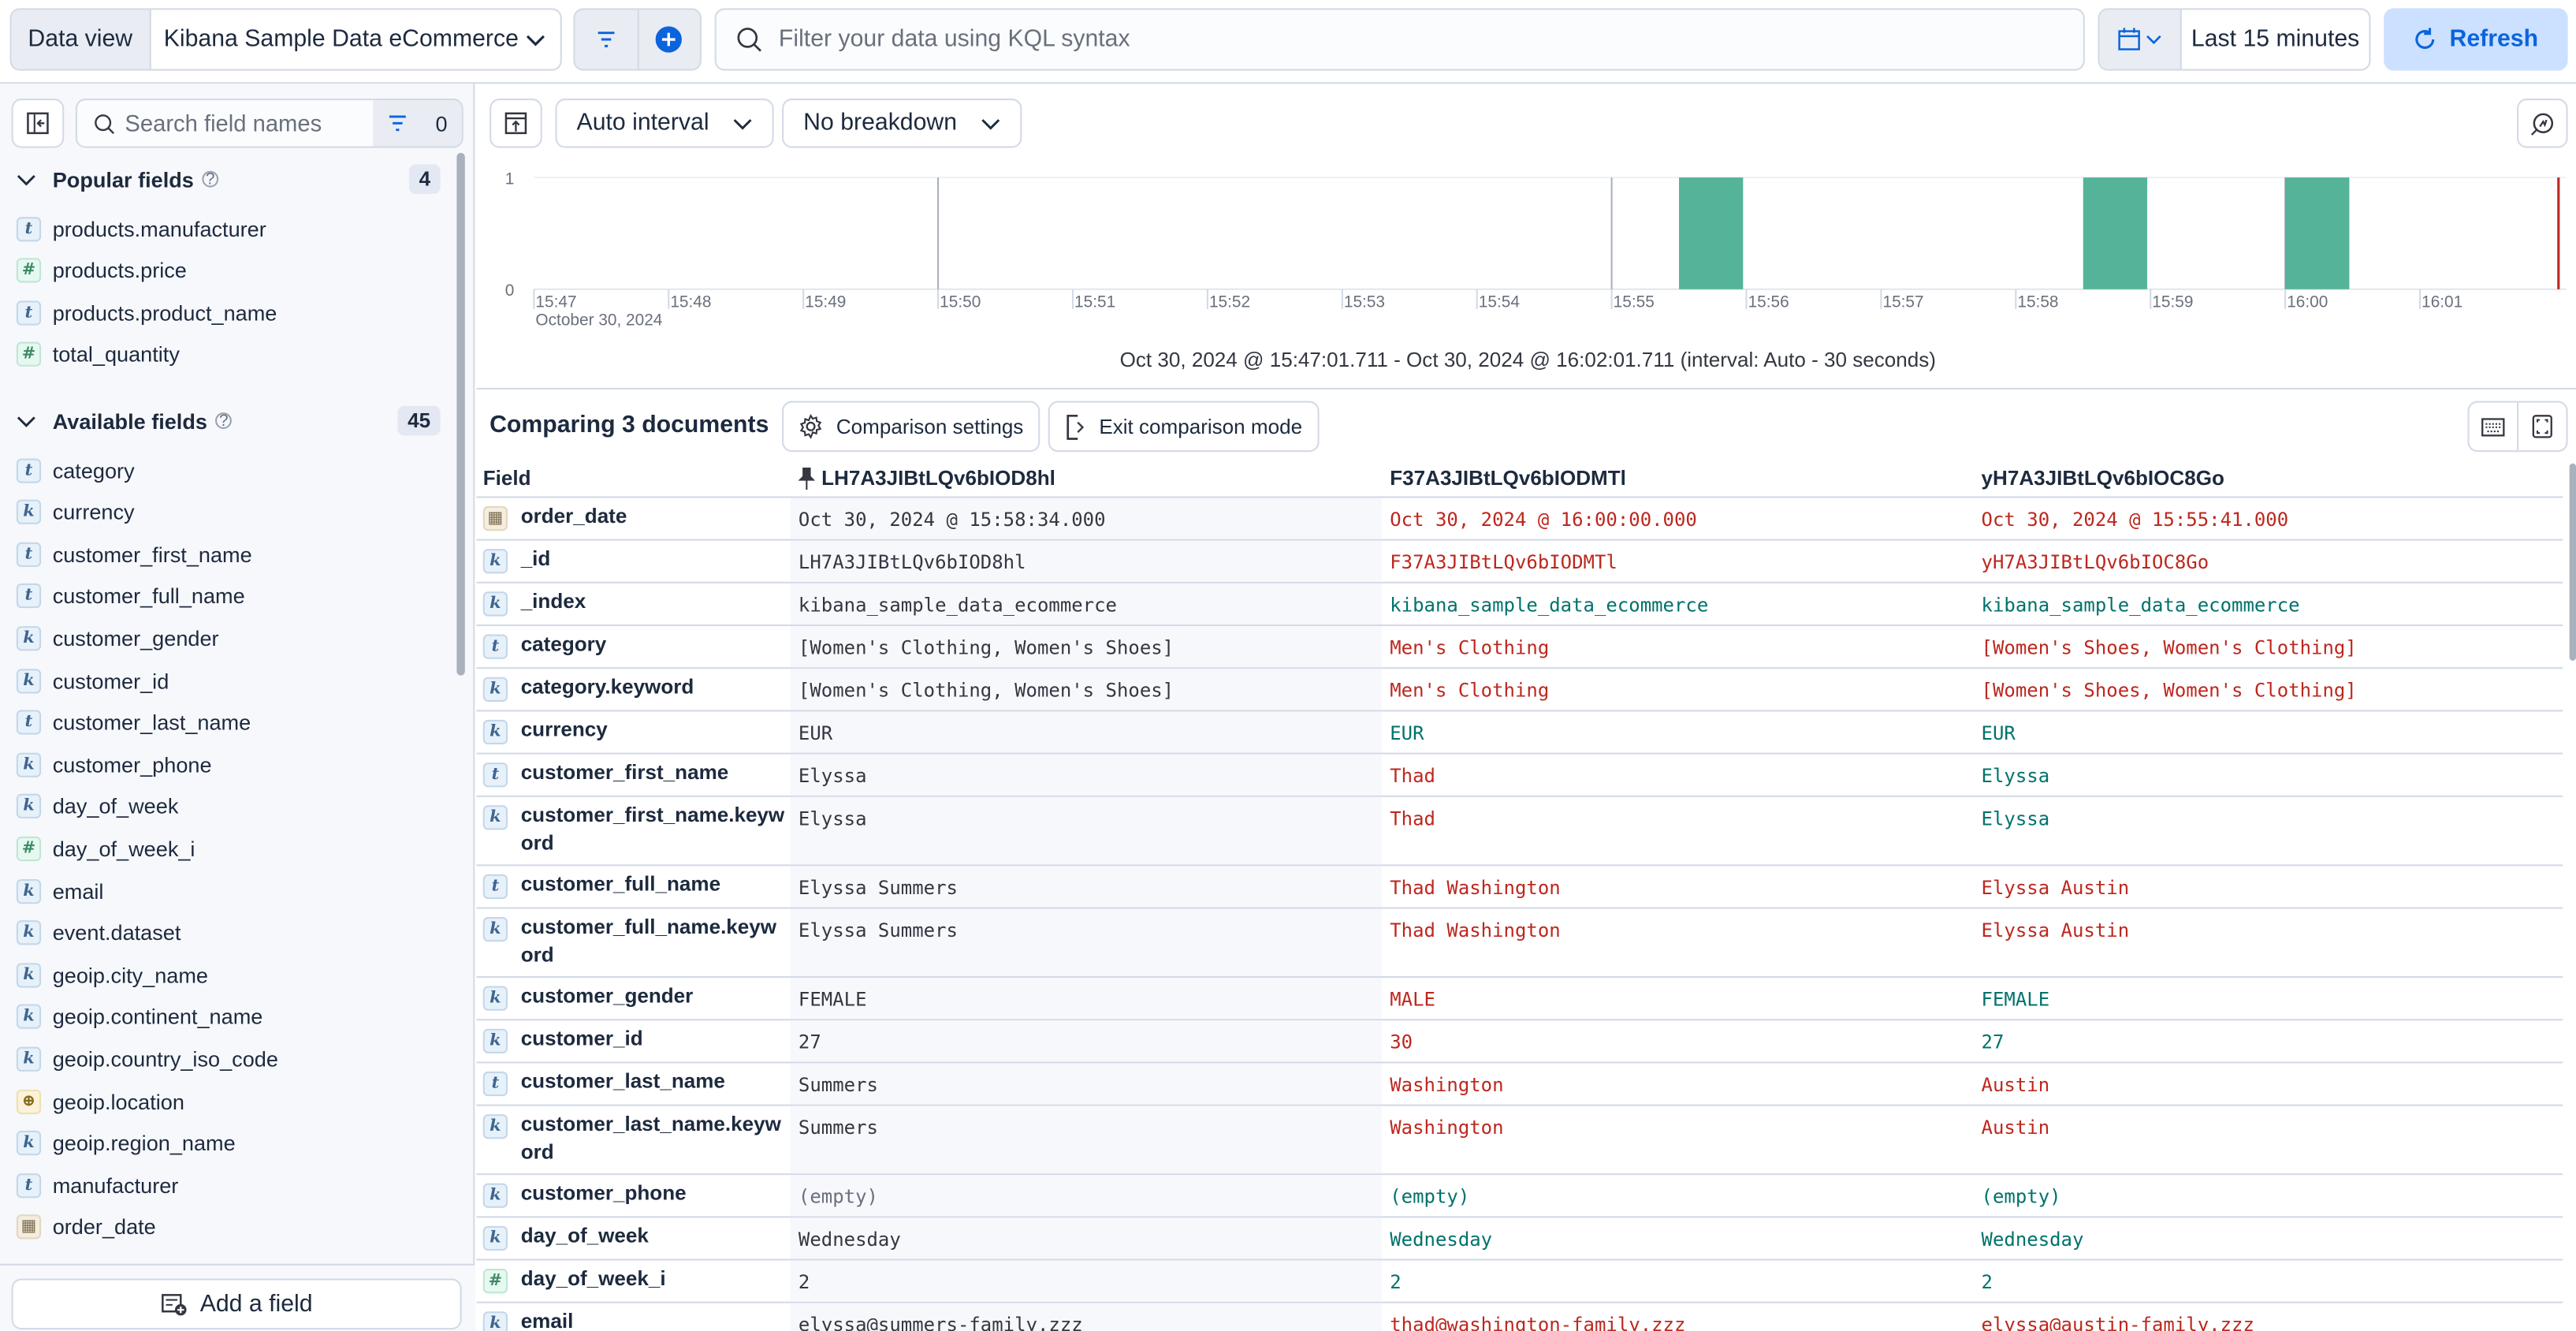  Describe the element at coordinates (1441, 1239) in the screenshot. I see `value-cell-doc-2: Wednesday` at that location.